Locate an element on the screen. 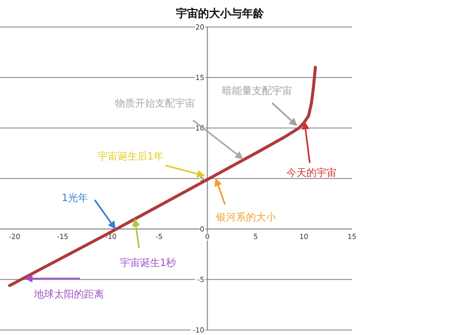 Image resolution: width=450 pixels, height=335 pixels. annotation: 暗能量支配宇宙 is located at coordinates (257, 90).